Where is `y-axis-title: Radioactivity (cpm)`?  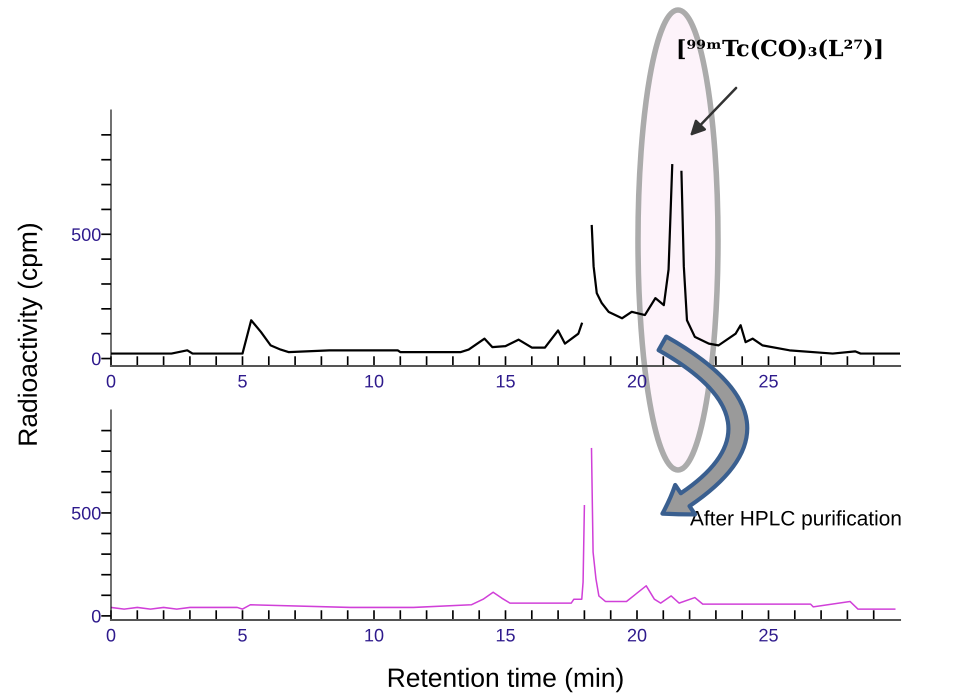
y-axis-title: Radioactivity (cpm) is located at coordinates (30, 334).